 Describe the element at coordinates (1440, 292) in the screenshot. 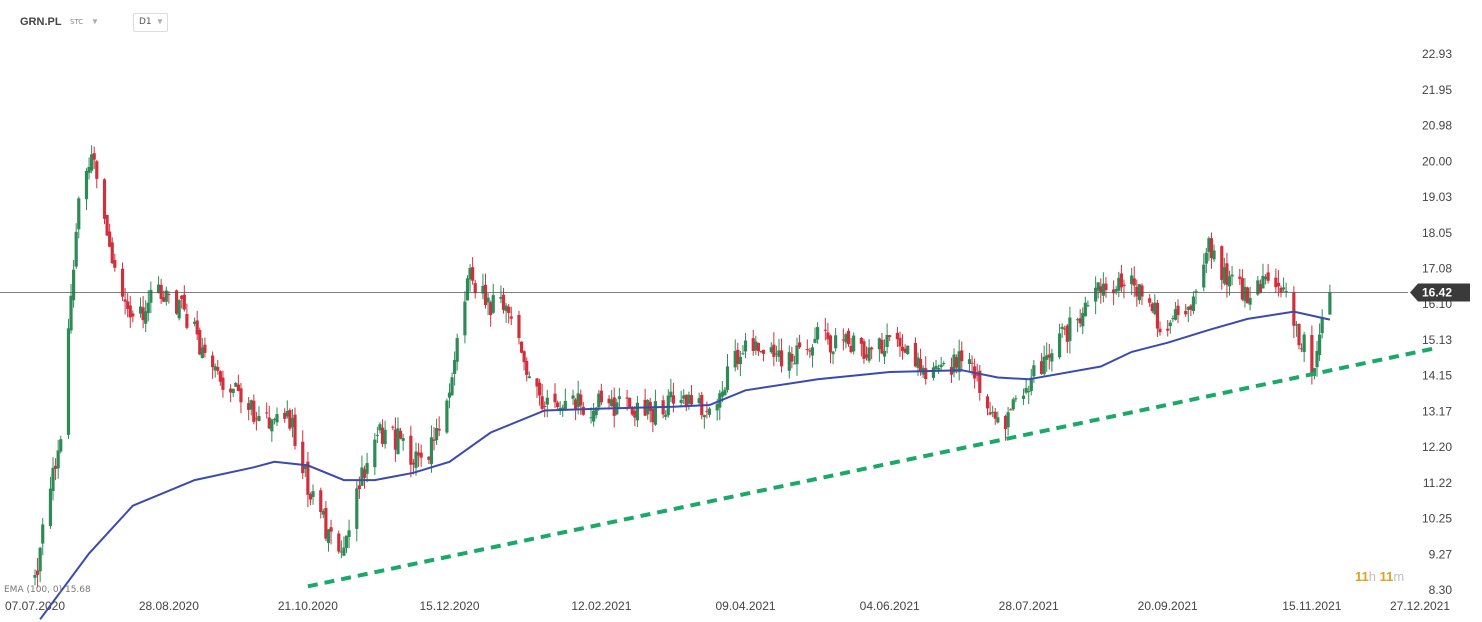

I see `last-price-tag` at that location.